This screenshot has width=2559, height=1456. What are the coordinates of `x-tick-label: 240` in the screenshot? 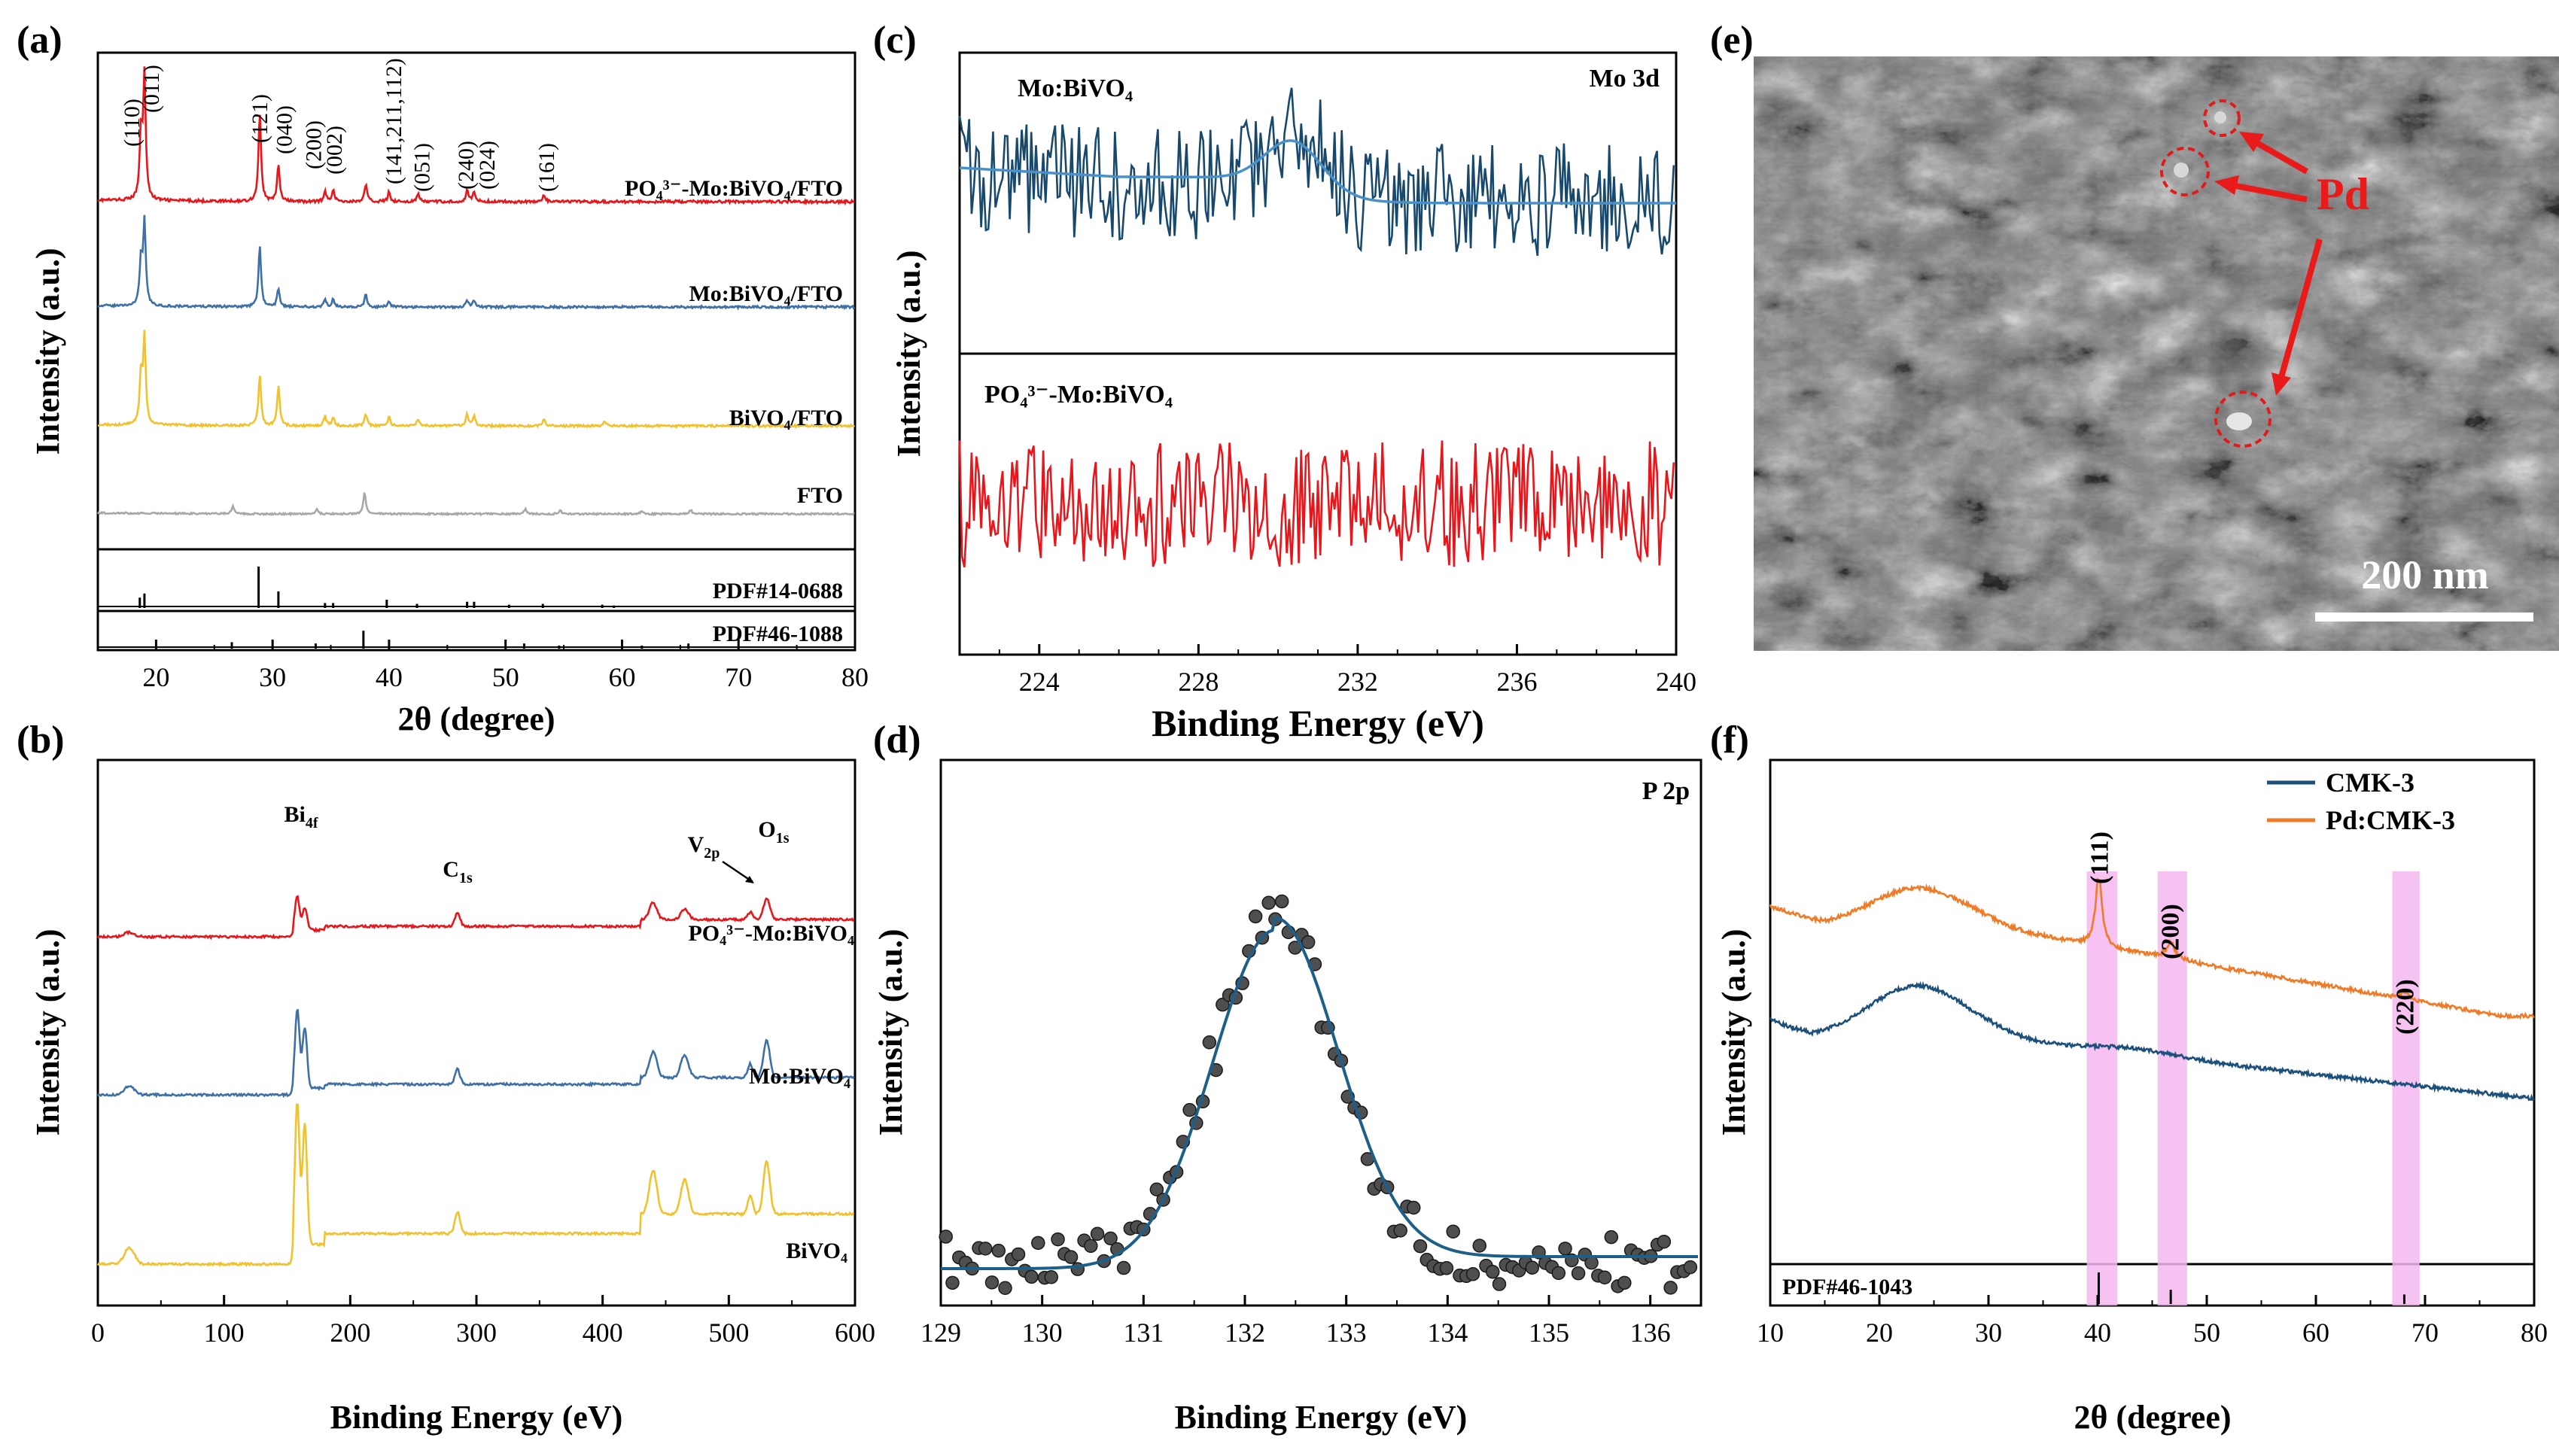 It's located at (1676, 682).